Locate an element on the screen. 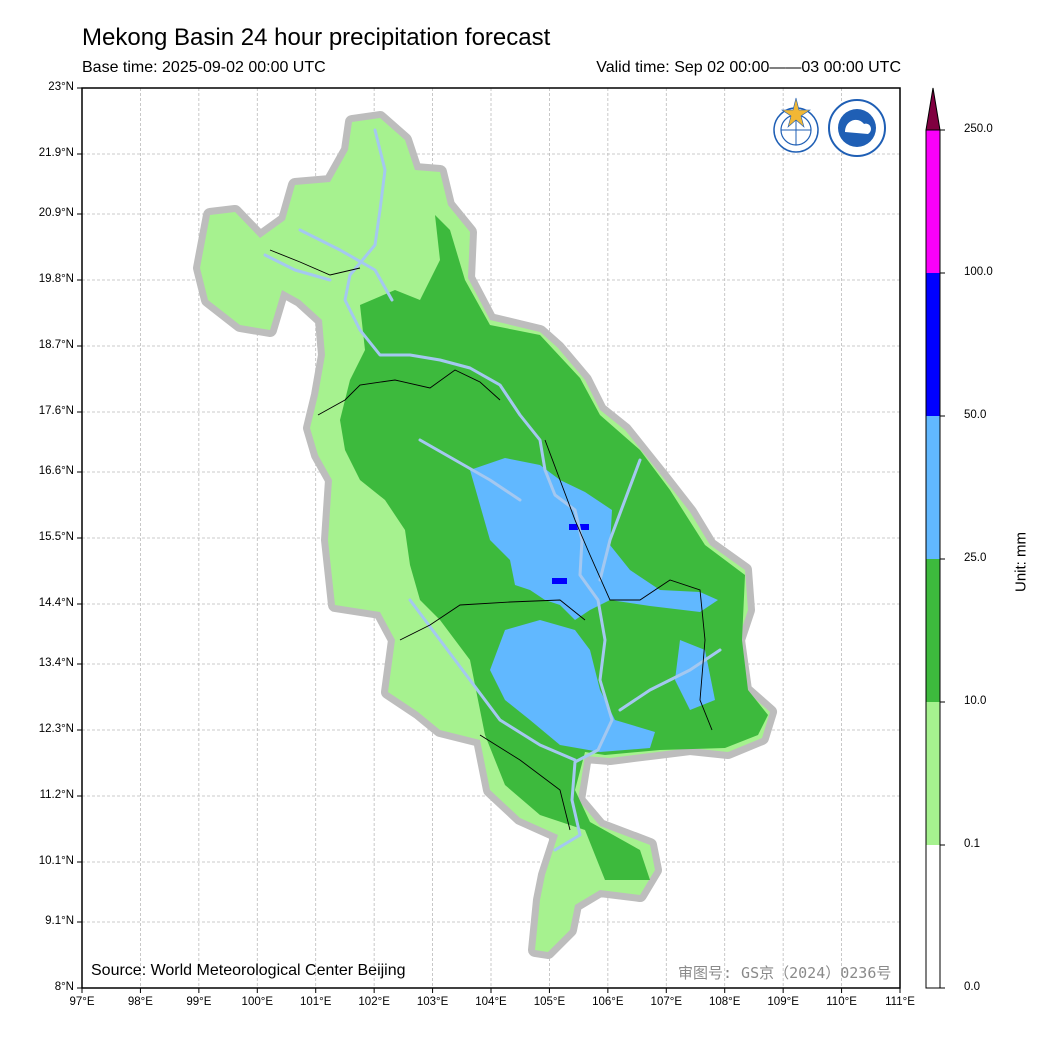 Image resolution: width=1060 pixels, height=1040 pixels. colorbar is located at coordinates (935, 538).